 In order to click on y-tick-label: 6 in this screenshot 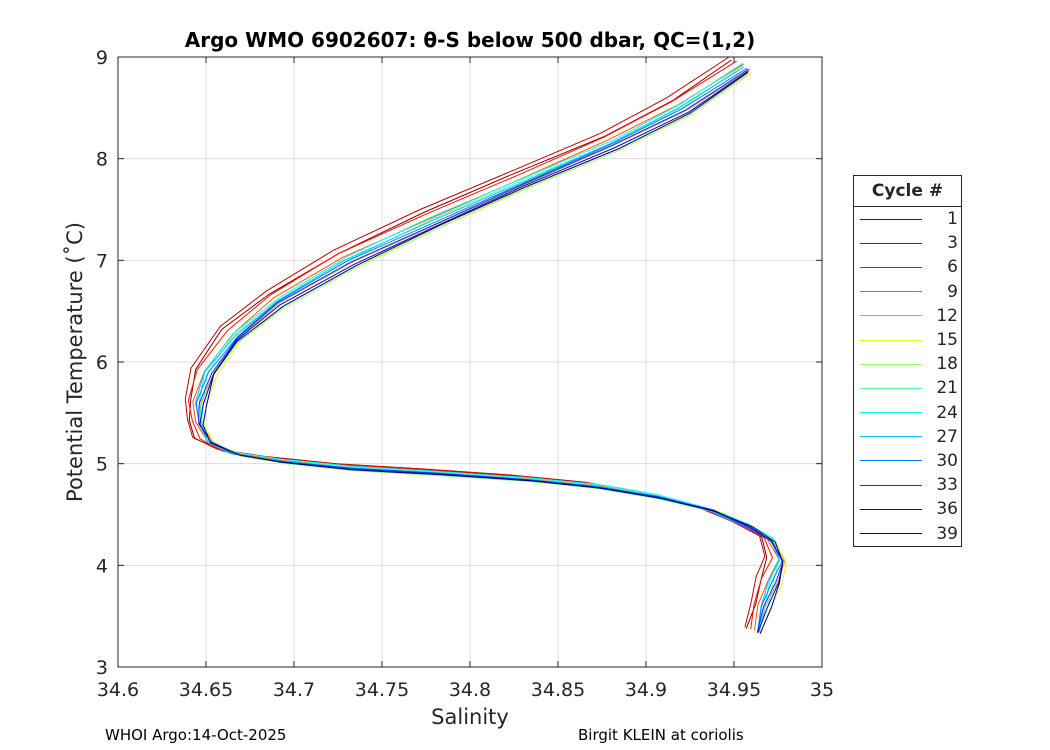, I will do `click(102, 363)`.